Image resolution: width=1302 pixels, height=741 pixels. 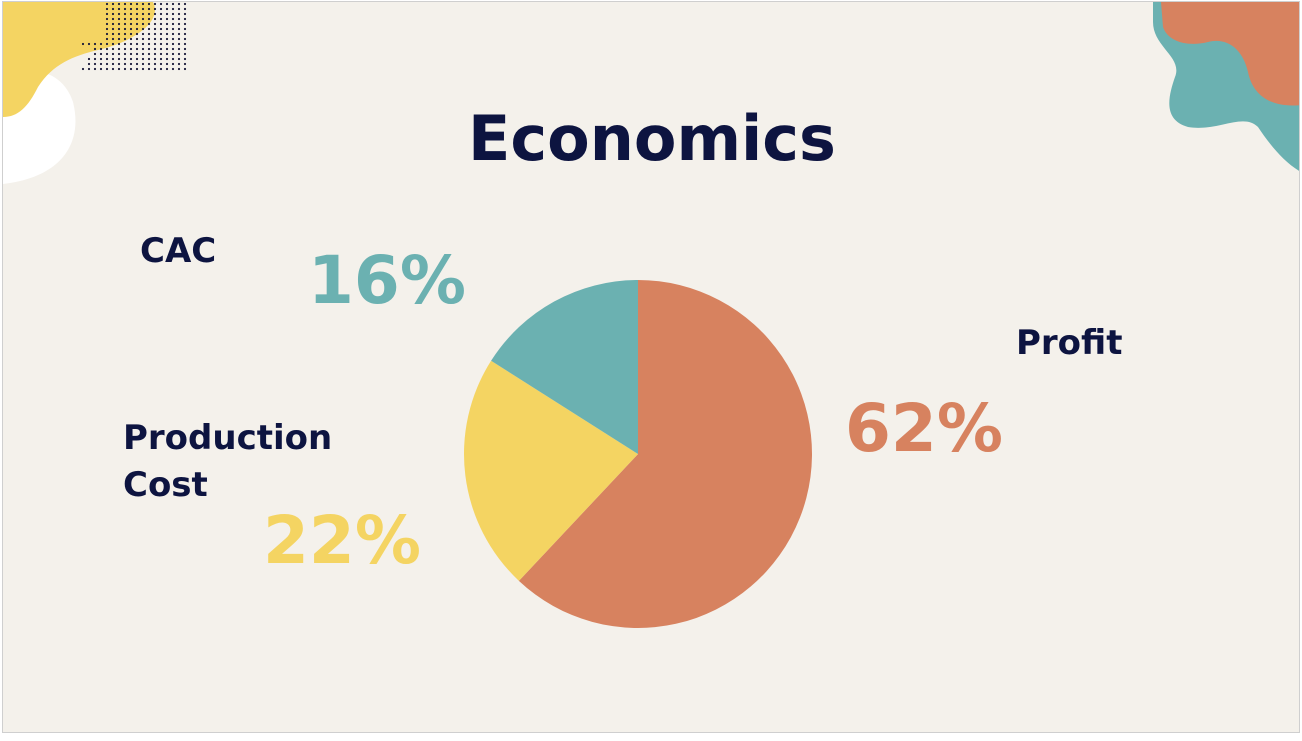 I want to click on pct-profit: 62%, so click(x=924, y=428).